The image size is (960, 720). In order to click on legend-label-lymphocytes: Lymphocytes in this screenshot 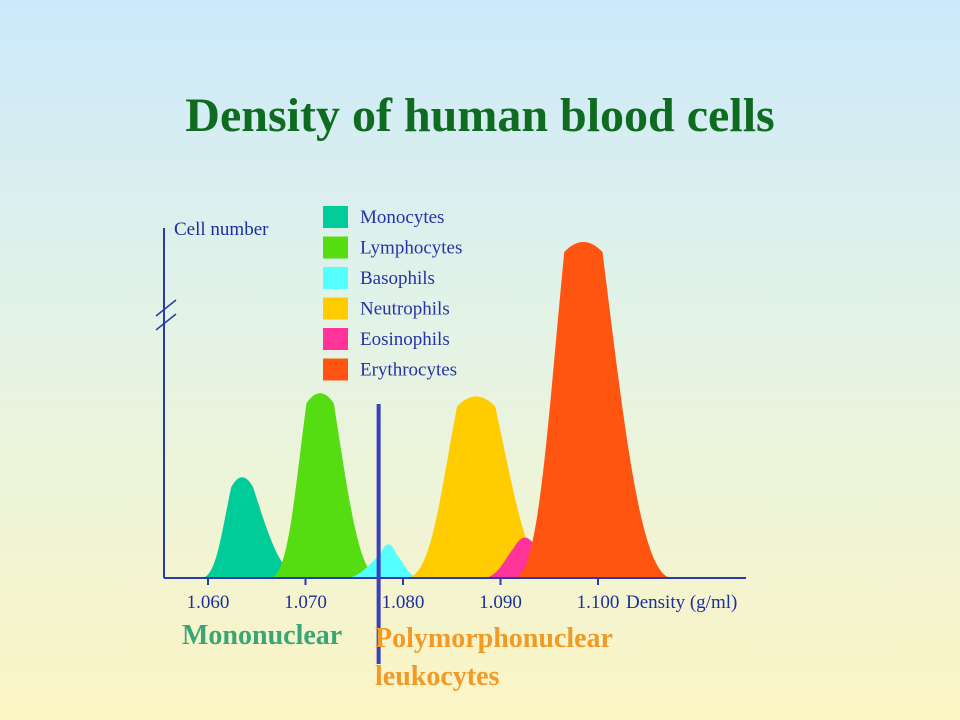, I will do `click(411, 248)`.